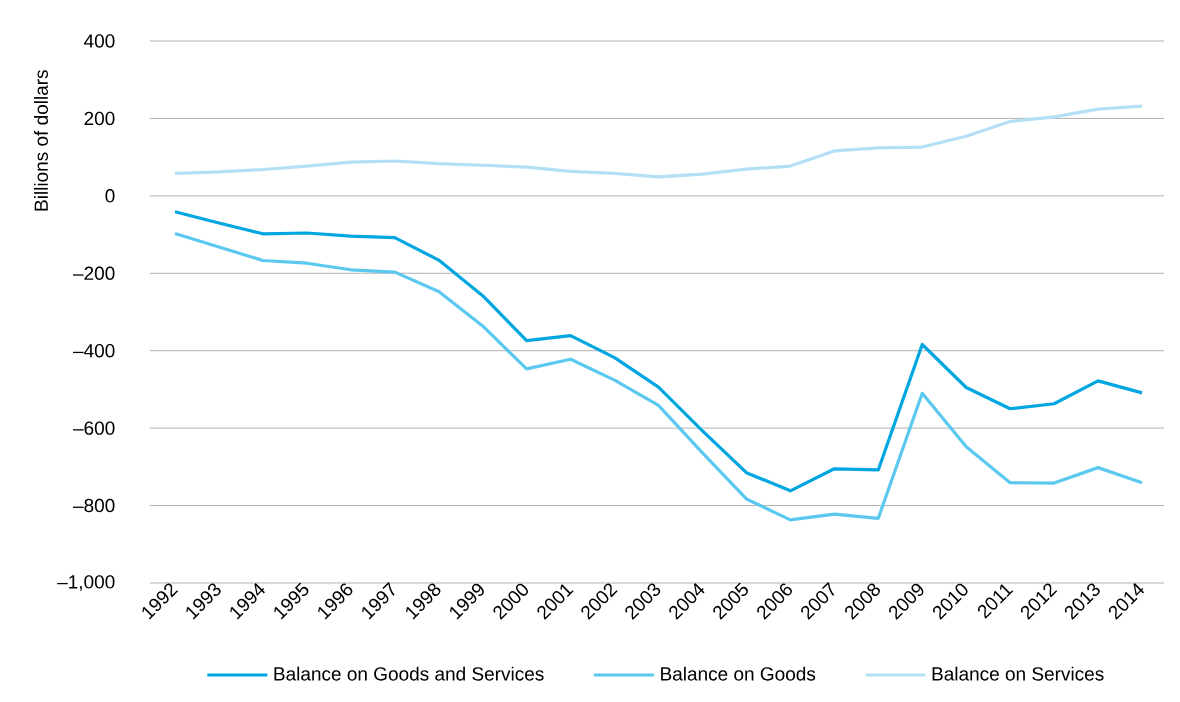  Describe the element at coordinates (94, 428) in the screenshot. I see `y-tick-label: –600` at that location.